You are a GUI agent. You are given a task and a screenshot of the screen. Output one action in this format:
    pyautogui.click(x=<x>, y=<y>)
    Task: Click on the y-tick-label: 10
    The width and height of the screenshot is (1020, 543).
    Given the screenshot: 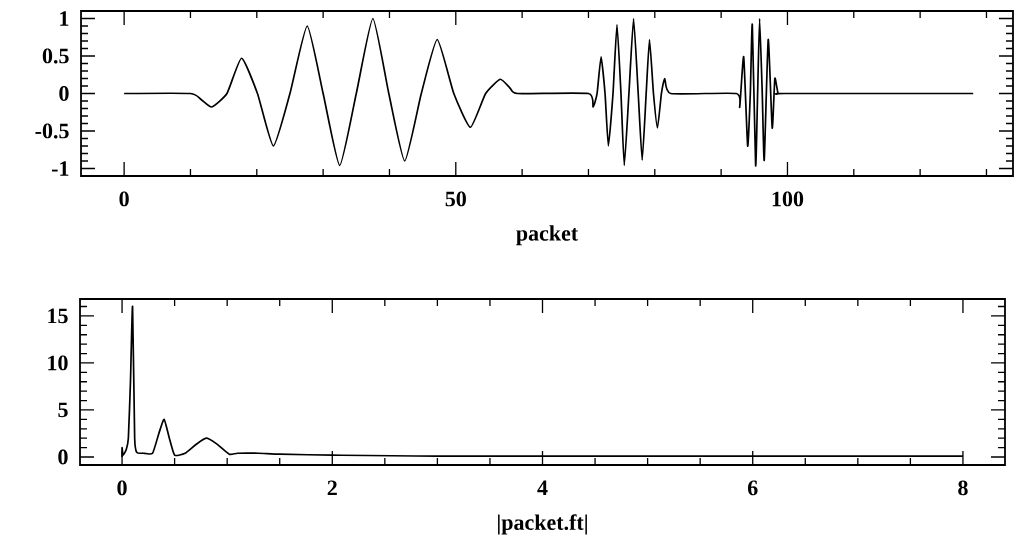 What is the action you would take?
    pyautogui.click(x=58, y=363)
    